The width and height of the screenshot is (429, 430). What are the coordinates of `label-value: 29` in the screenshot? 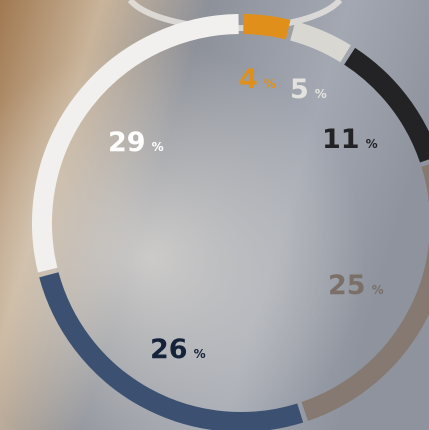 It's located at (127, 142).